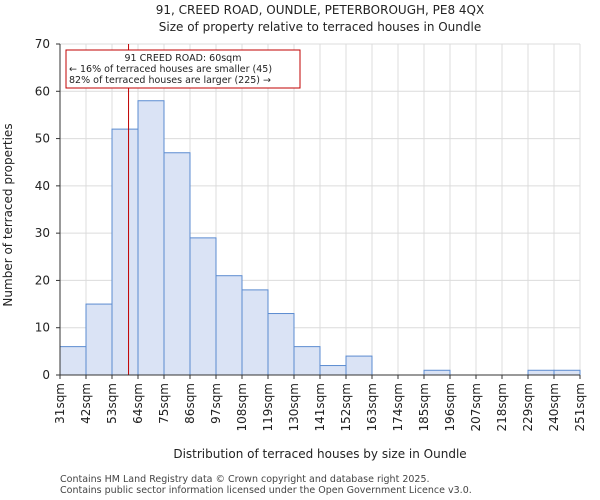  I want to click on x-tick-label: 196sqm, so click(450, 407).